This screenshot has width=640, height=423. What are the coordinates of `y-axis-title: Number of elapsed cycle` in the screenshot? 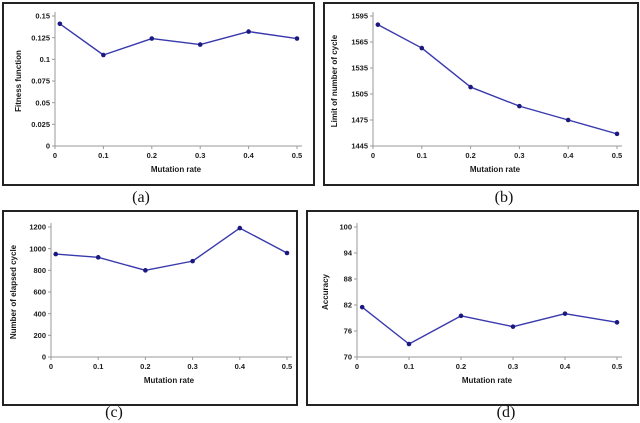 It's located at (13, 291).